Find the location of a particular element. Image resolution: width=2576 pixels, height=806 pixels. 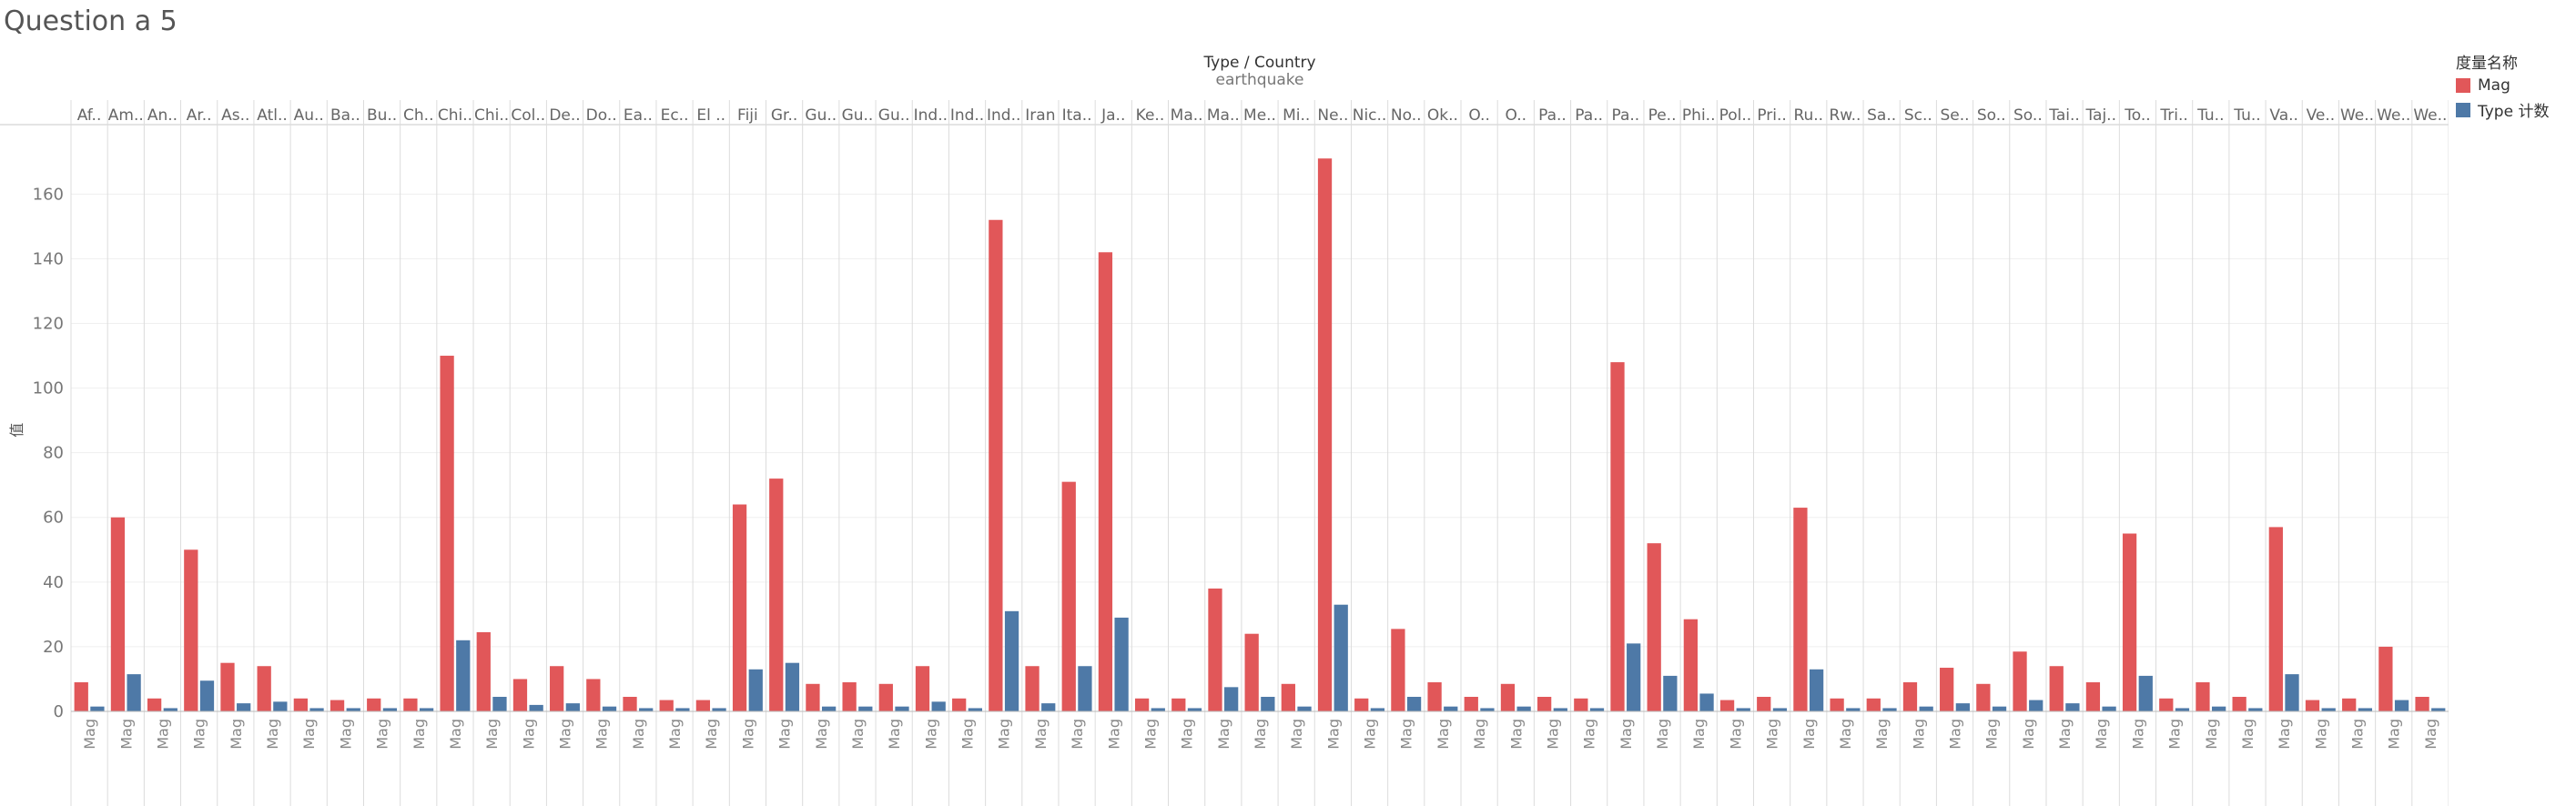

category-header: Chi.. is located at coordinates (491, 116).